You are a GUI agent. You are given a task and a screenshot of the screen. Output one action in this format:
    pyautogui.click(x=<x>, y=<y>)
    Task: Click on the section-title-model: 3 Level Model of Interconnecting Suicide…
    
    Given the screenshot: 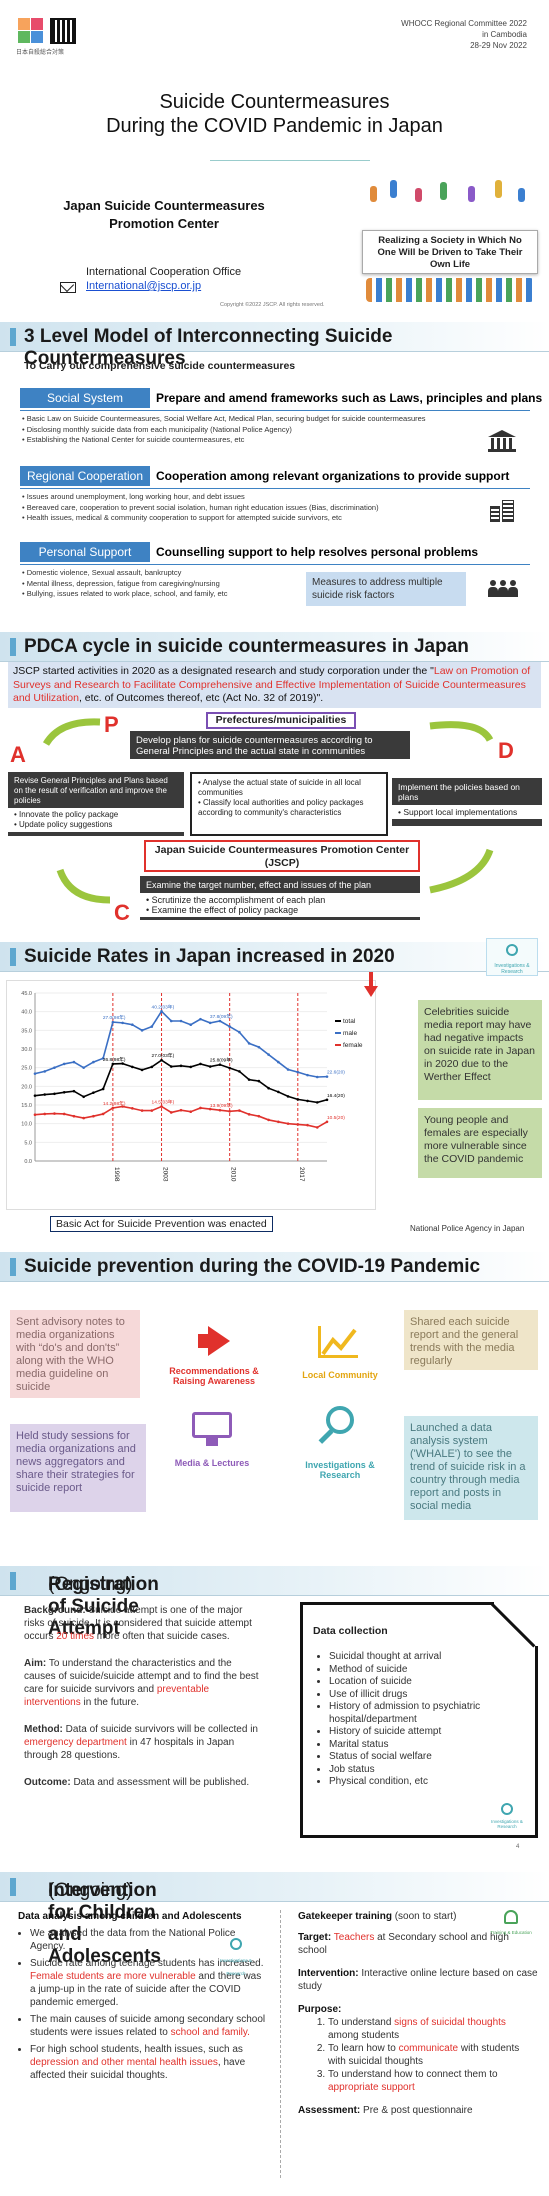 What is the action you would take?
    pyautogui.click(x=274, y=345)
    